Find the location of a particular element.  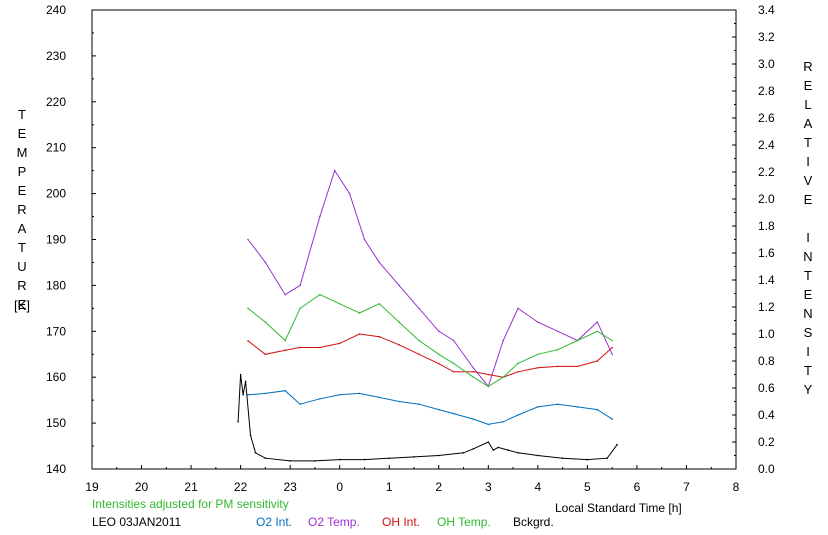

right-tick-label: 0.6 is located at coordinates (766, 388).